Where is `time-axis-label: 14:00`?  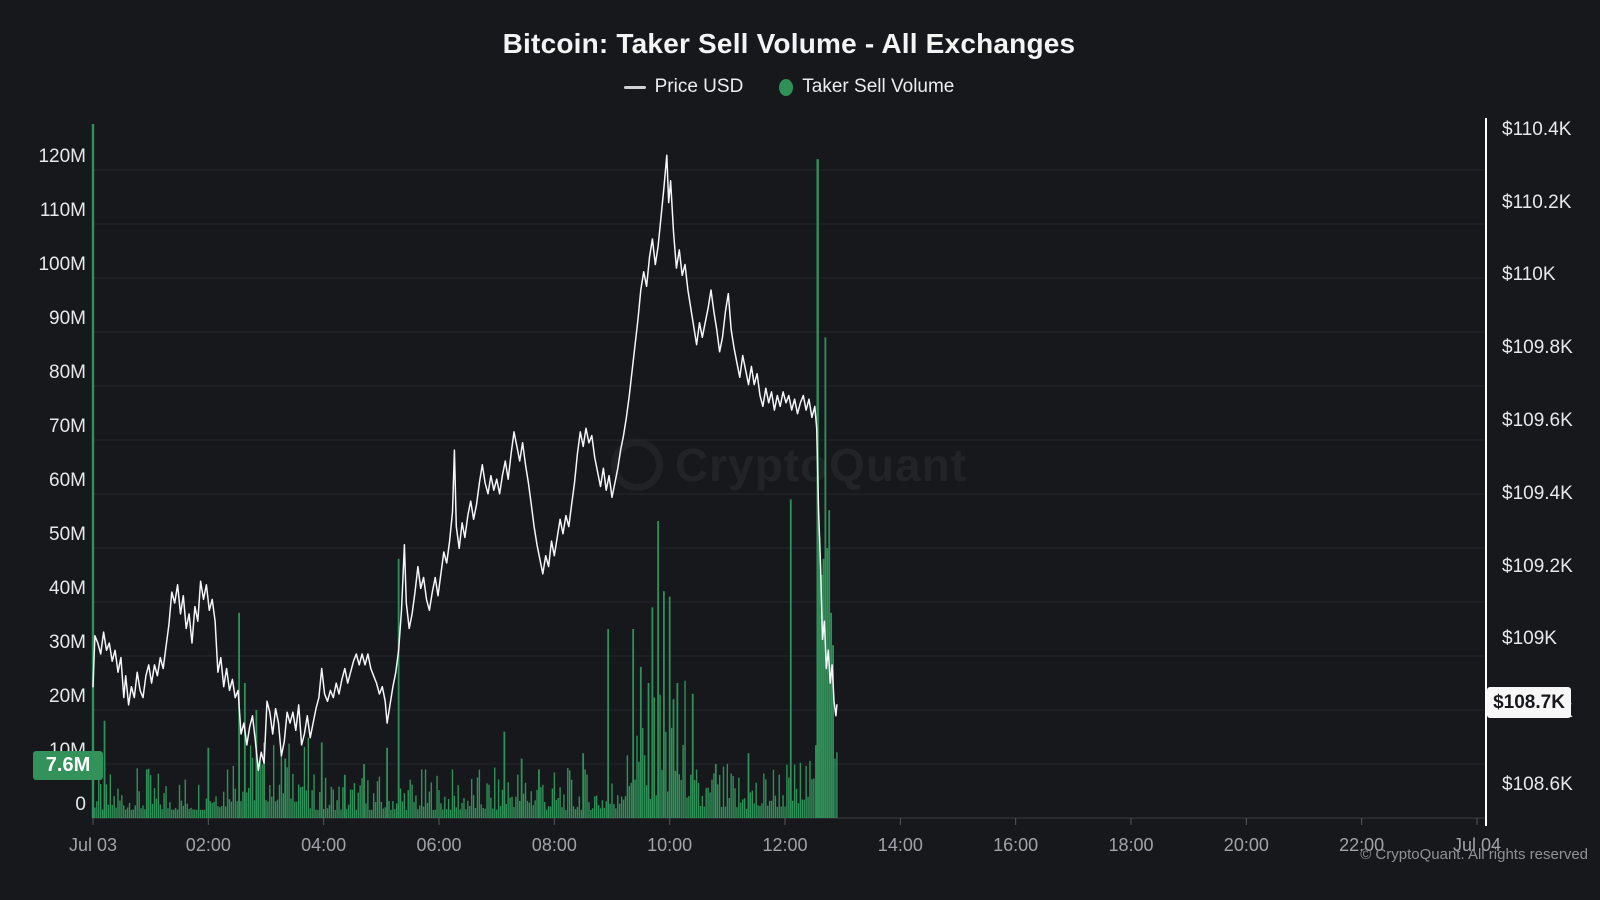 time-axis-label: 14:00 is located at coordinates (900, 845).